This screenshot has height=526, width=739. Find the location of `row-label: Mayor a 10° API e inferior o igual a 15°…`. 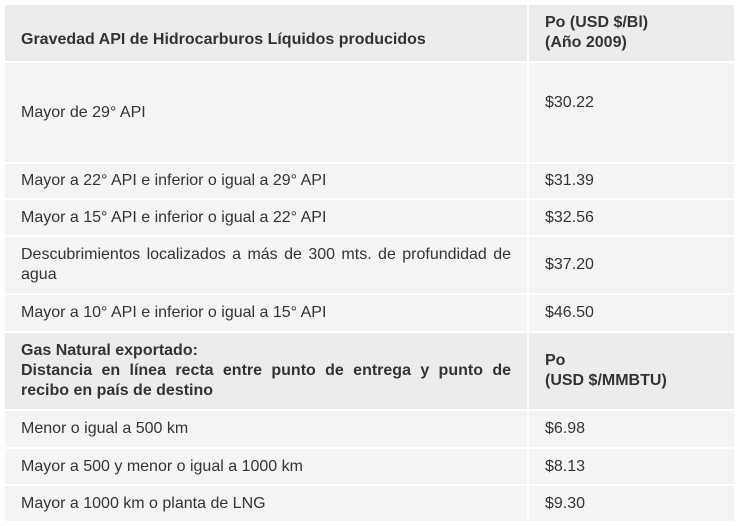

row-label: Mayor a 10° API e inferior o igual a 15°… is located at coordinates (266, 313).